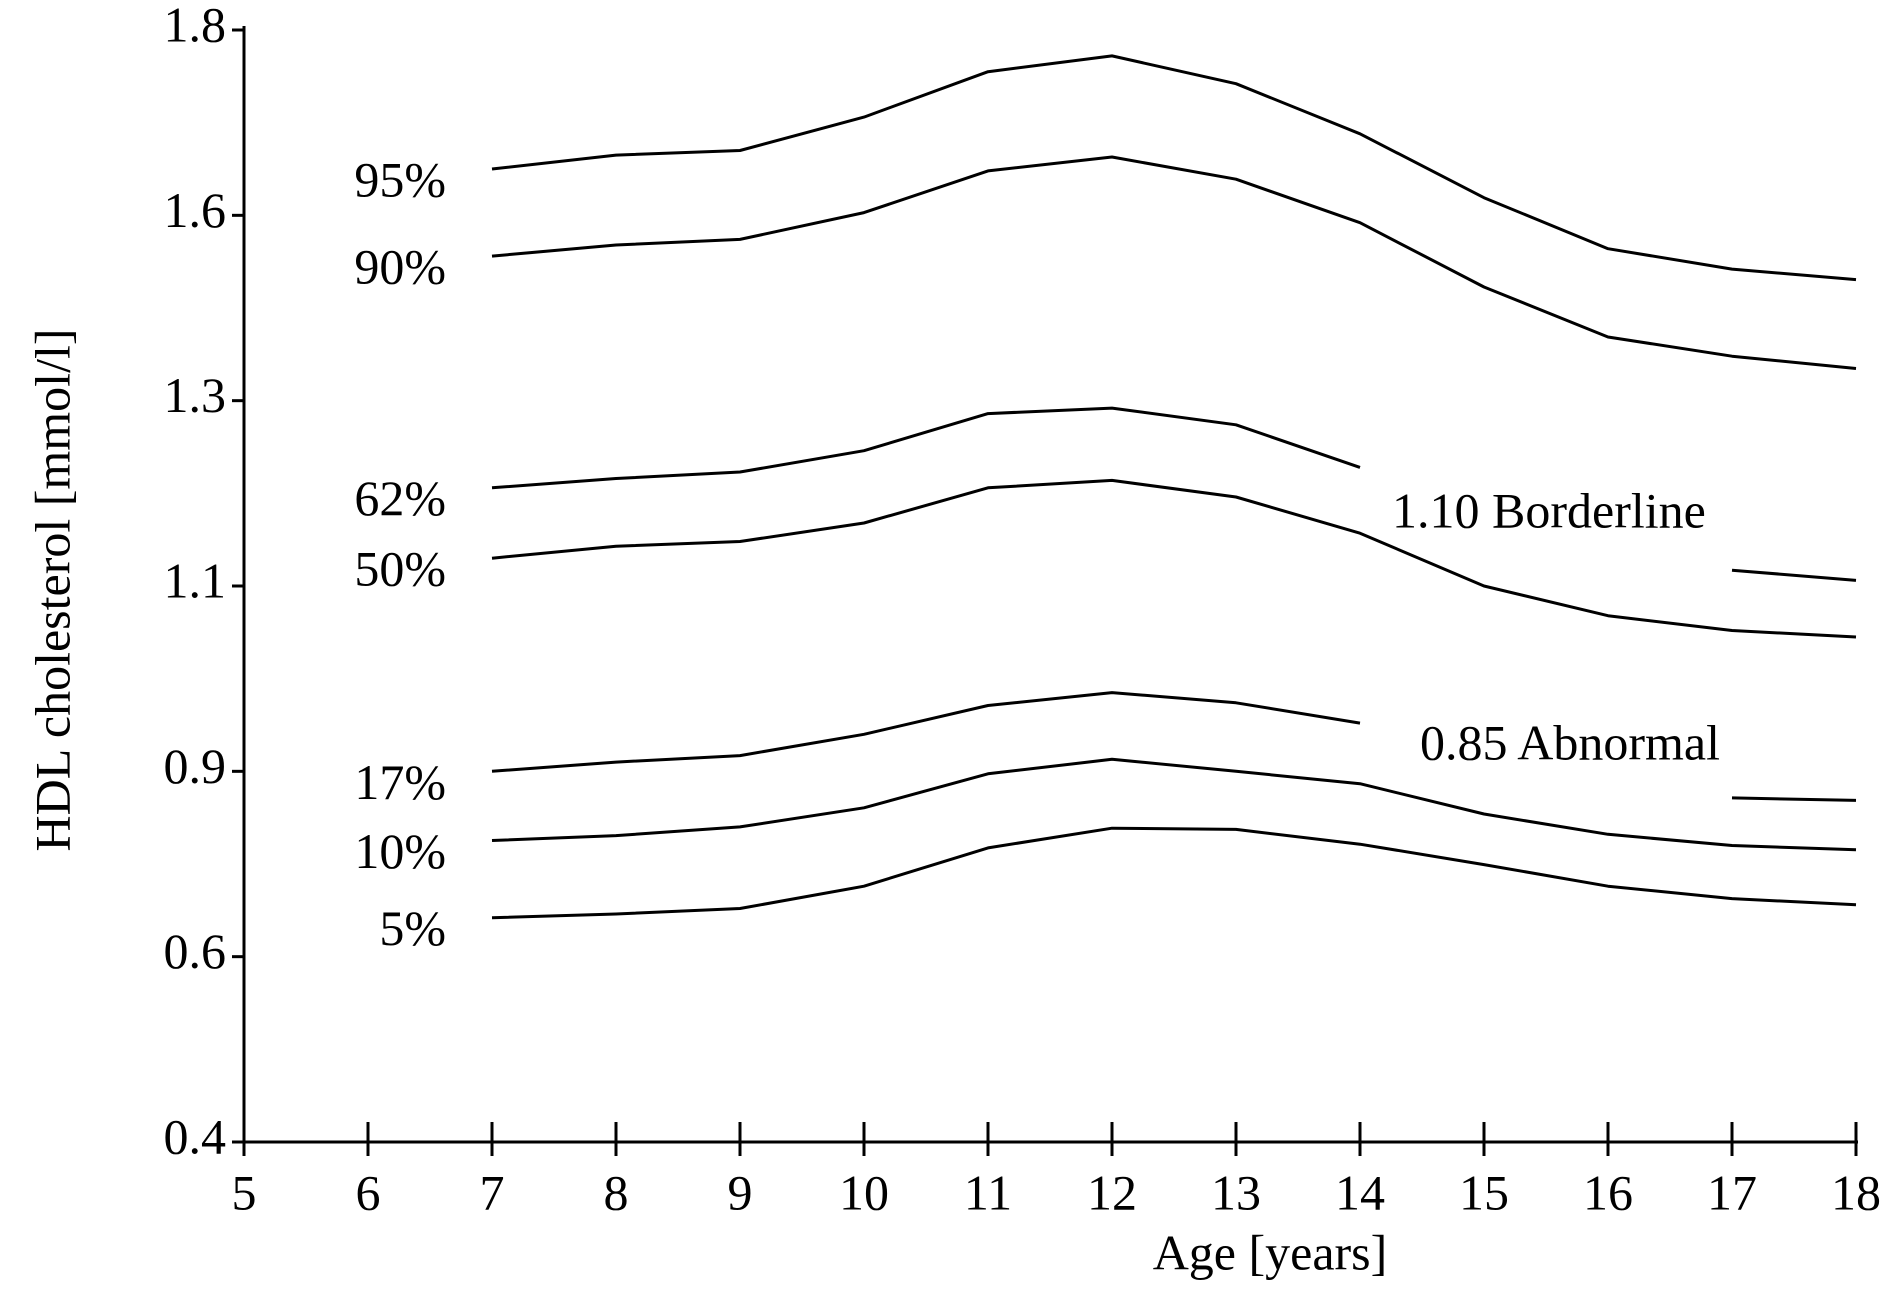 The width and height of the screenshot is (1882, 1306). Describe the element at coordinates (244, 1192) in the screenshot. I see `x-tick-label: 5` at that location.